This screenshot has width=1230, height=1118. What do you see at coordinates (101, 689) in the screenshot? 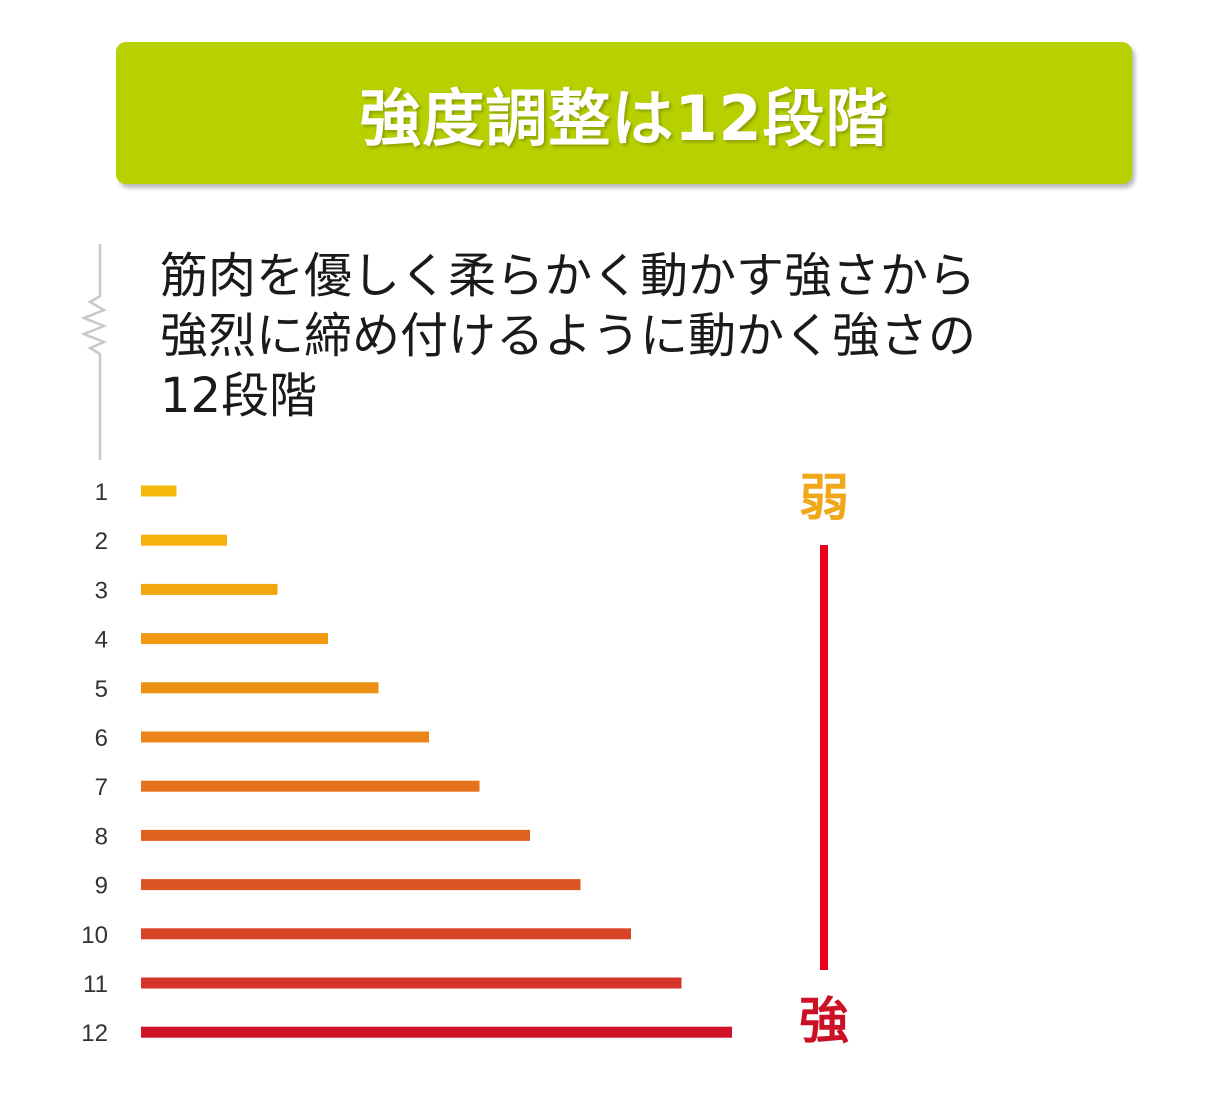
I see `tick-label: 5` at bounding box center [101, 689].